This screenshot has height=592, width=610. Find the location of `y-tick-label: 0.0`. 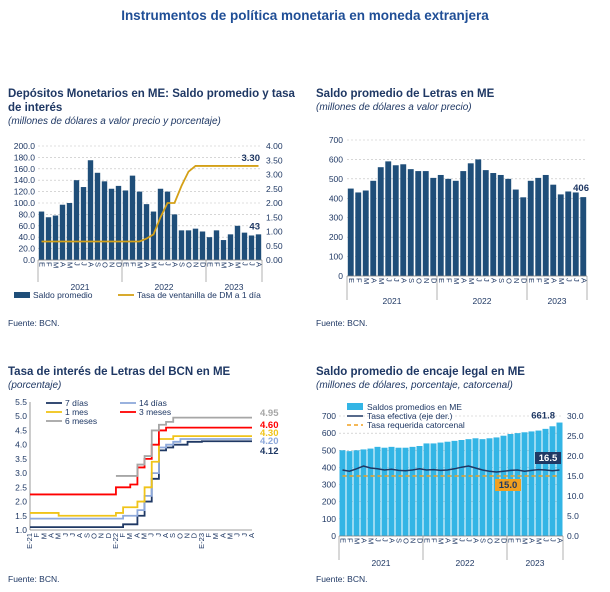

y-tick-label: 0.0 is located at coordinates (29, 260).